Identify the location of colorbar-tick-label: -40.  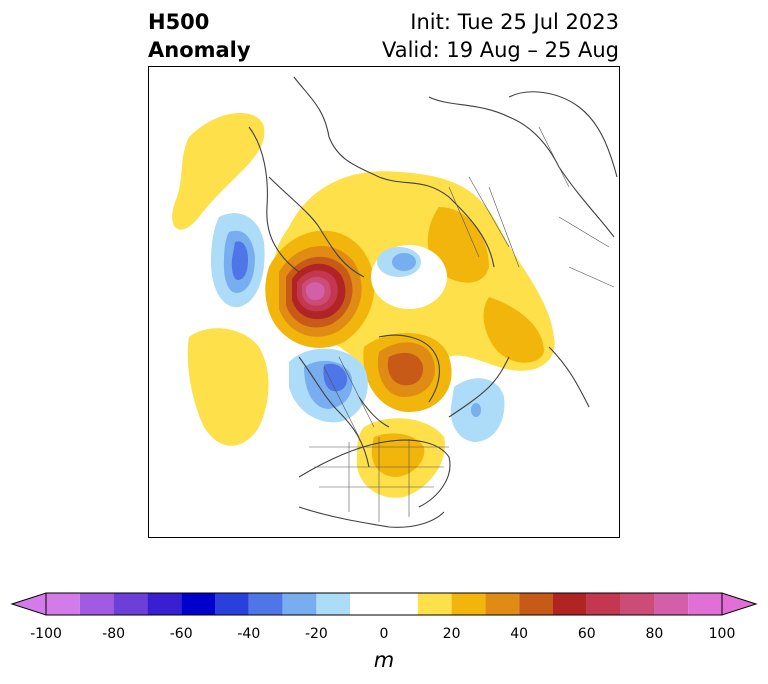
(249, 634).